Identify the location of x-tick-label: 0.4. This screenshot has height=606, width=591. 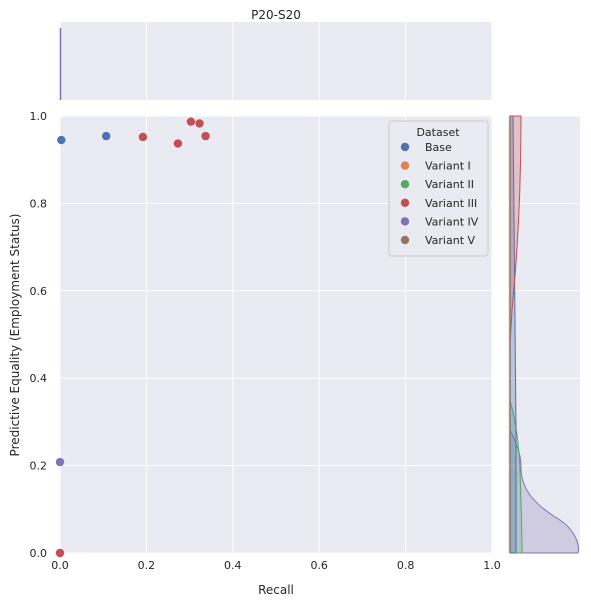
(233, 565).